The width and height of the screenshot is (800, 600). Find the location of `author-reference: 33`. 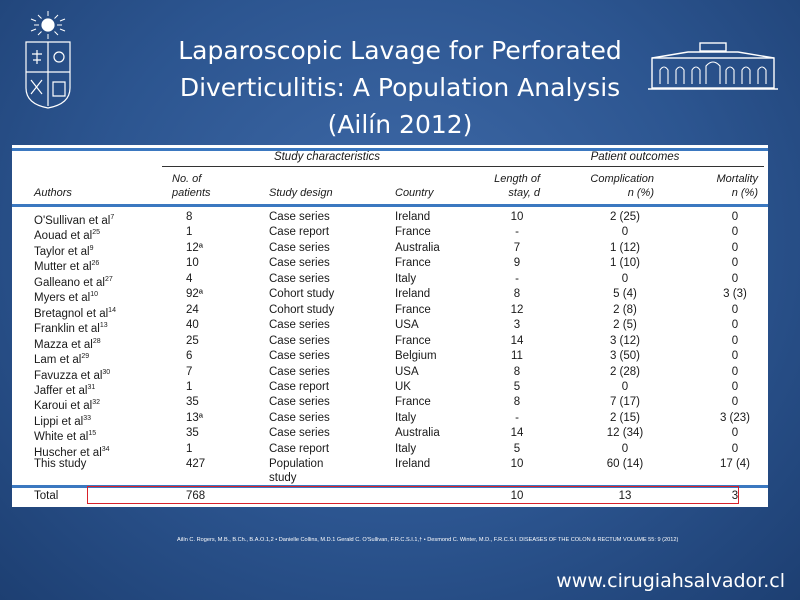

author-reference: 33 is located at coordinates (87, 418).